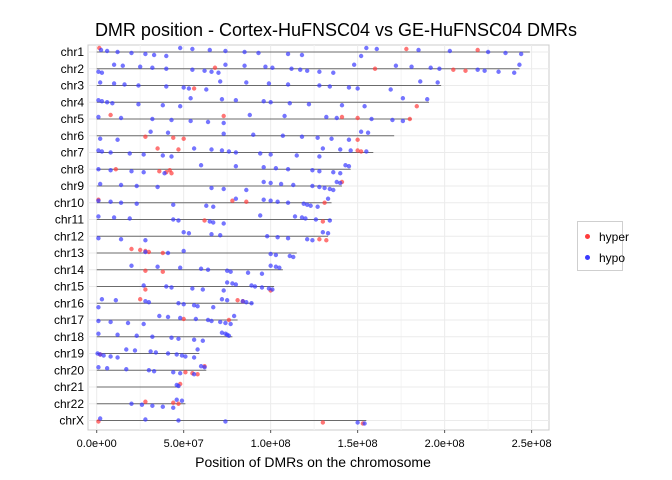 The image size is (672, 480). I want to click on y-tick-label: chr5, so click(73, 119).